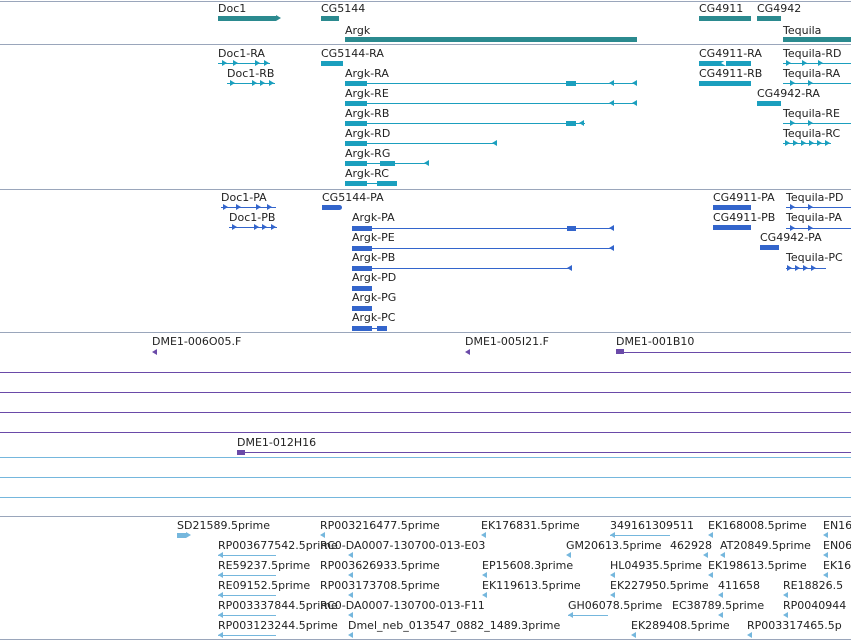 Image resolution: width=851 pixels, height=641 pixels. Describe the element at coordinates (264, 565) in the screenshot. I see `est-label: RE59237.5prime` at that location.